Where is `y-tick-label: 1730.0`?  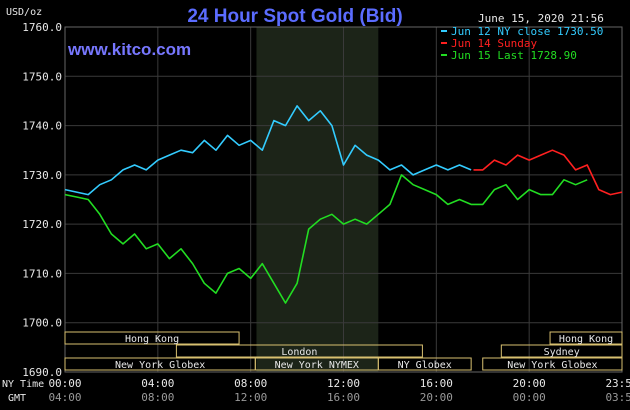
y-tick-label: 1730.0 is located at coordinates (42, 175).